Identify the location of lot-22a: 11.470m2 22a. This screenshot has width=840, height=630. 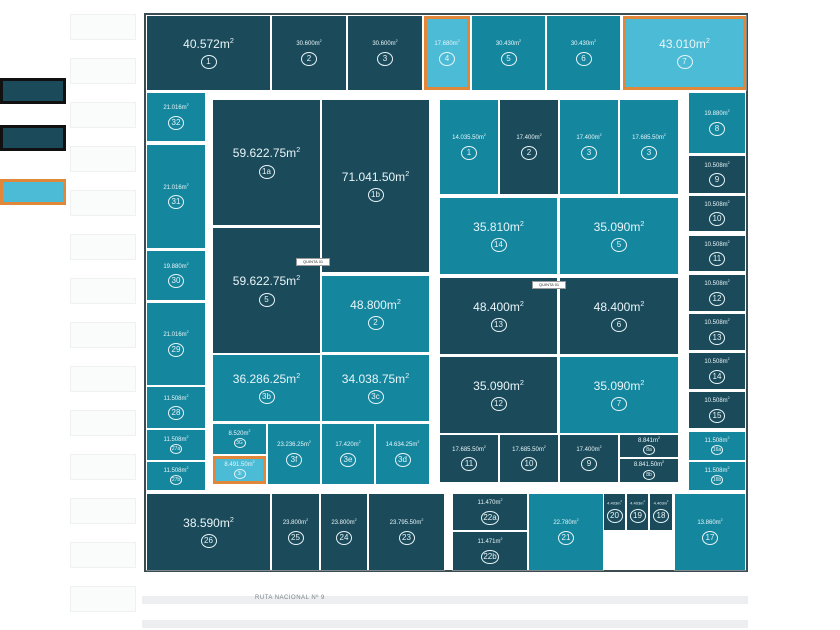
(490, 512).